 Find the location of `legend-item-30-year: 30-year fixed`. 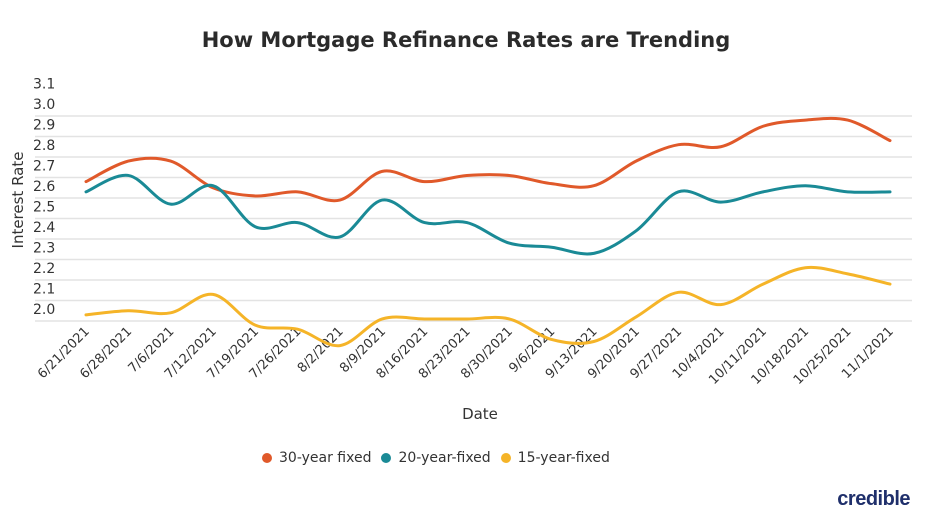

legend-item-30-year: 30-year fixed is located at coordinates (316, 458).